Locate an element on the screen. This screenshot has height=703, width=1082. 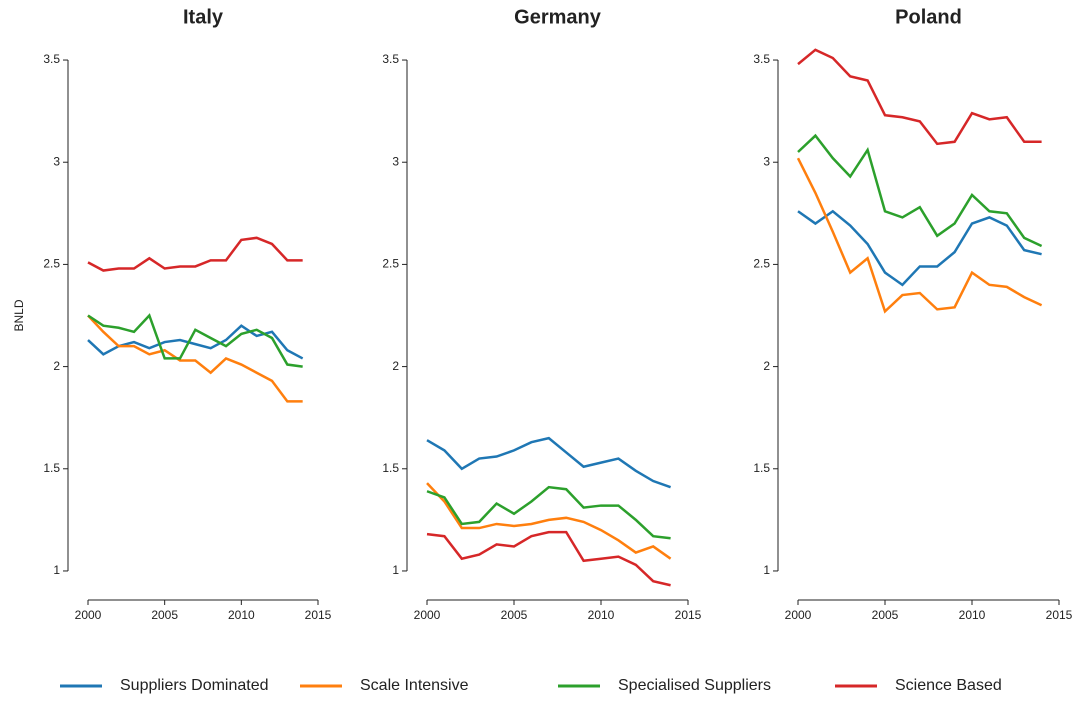
legend-label: Scale Intensive is located at coordinates (414, 685).